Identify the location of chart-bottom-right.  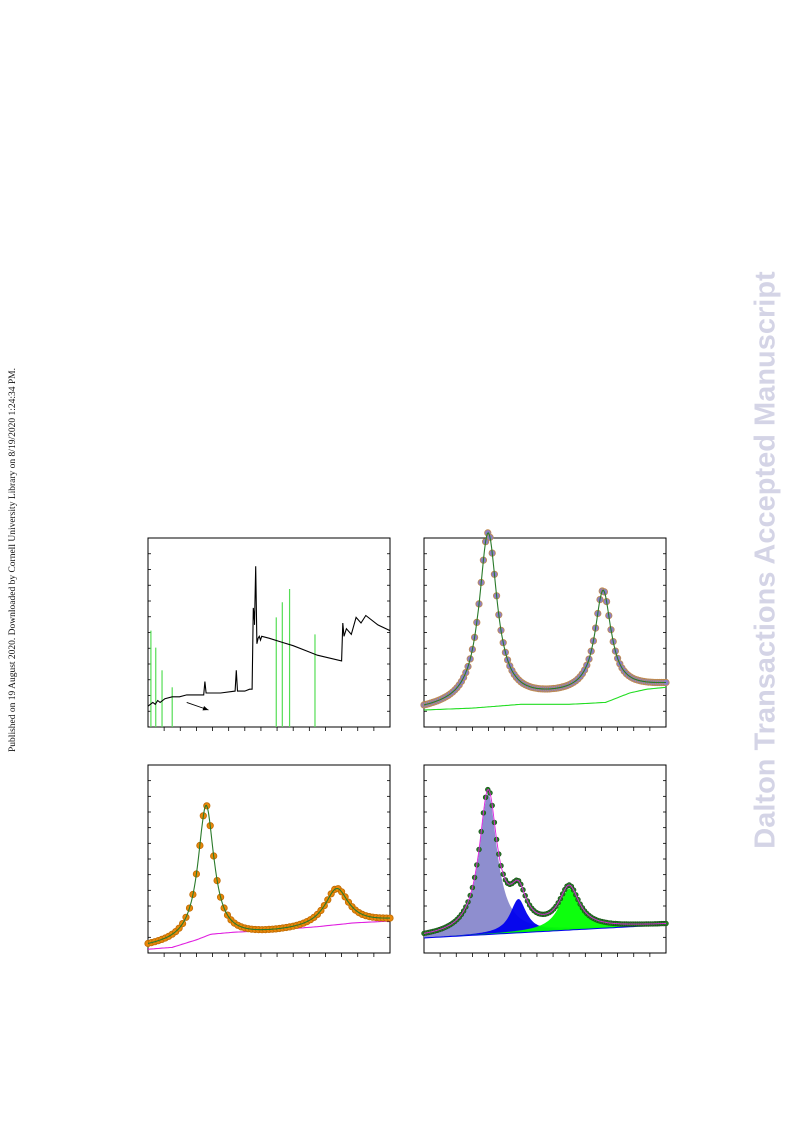
(545, 860).